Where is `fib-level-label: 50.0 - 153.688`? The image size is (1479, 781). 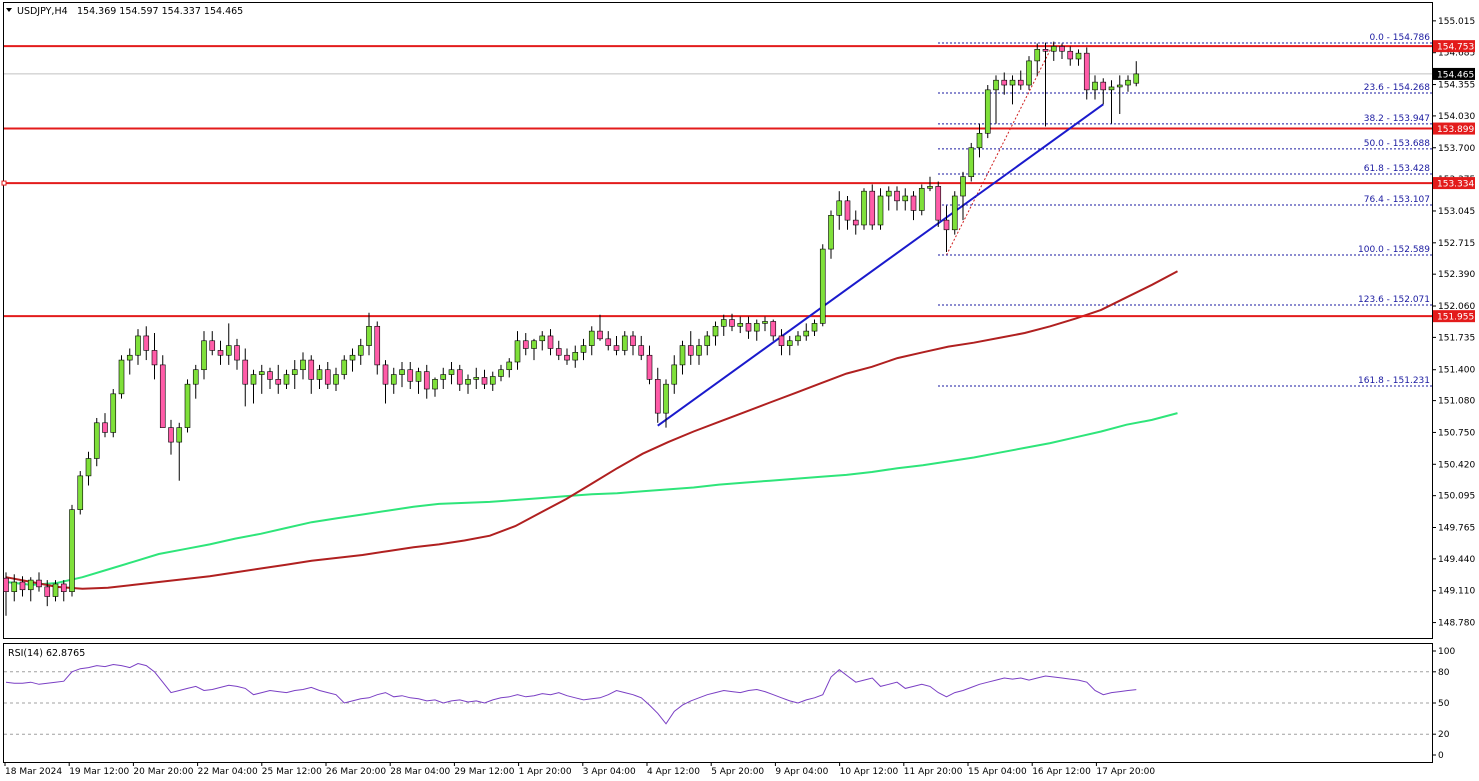
fib-level-label: 50.0 - 153.688 is located at coordinates (1397, 144).